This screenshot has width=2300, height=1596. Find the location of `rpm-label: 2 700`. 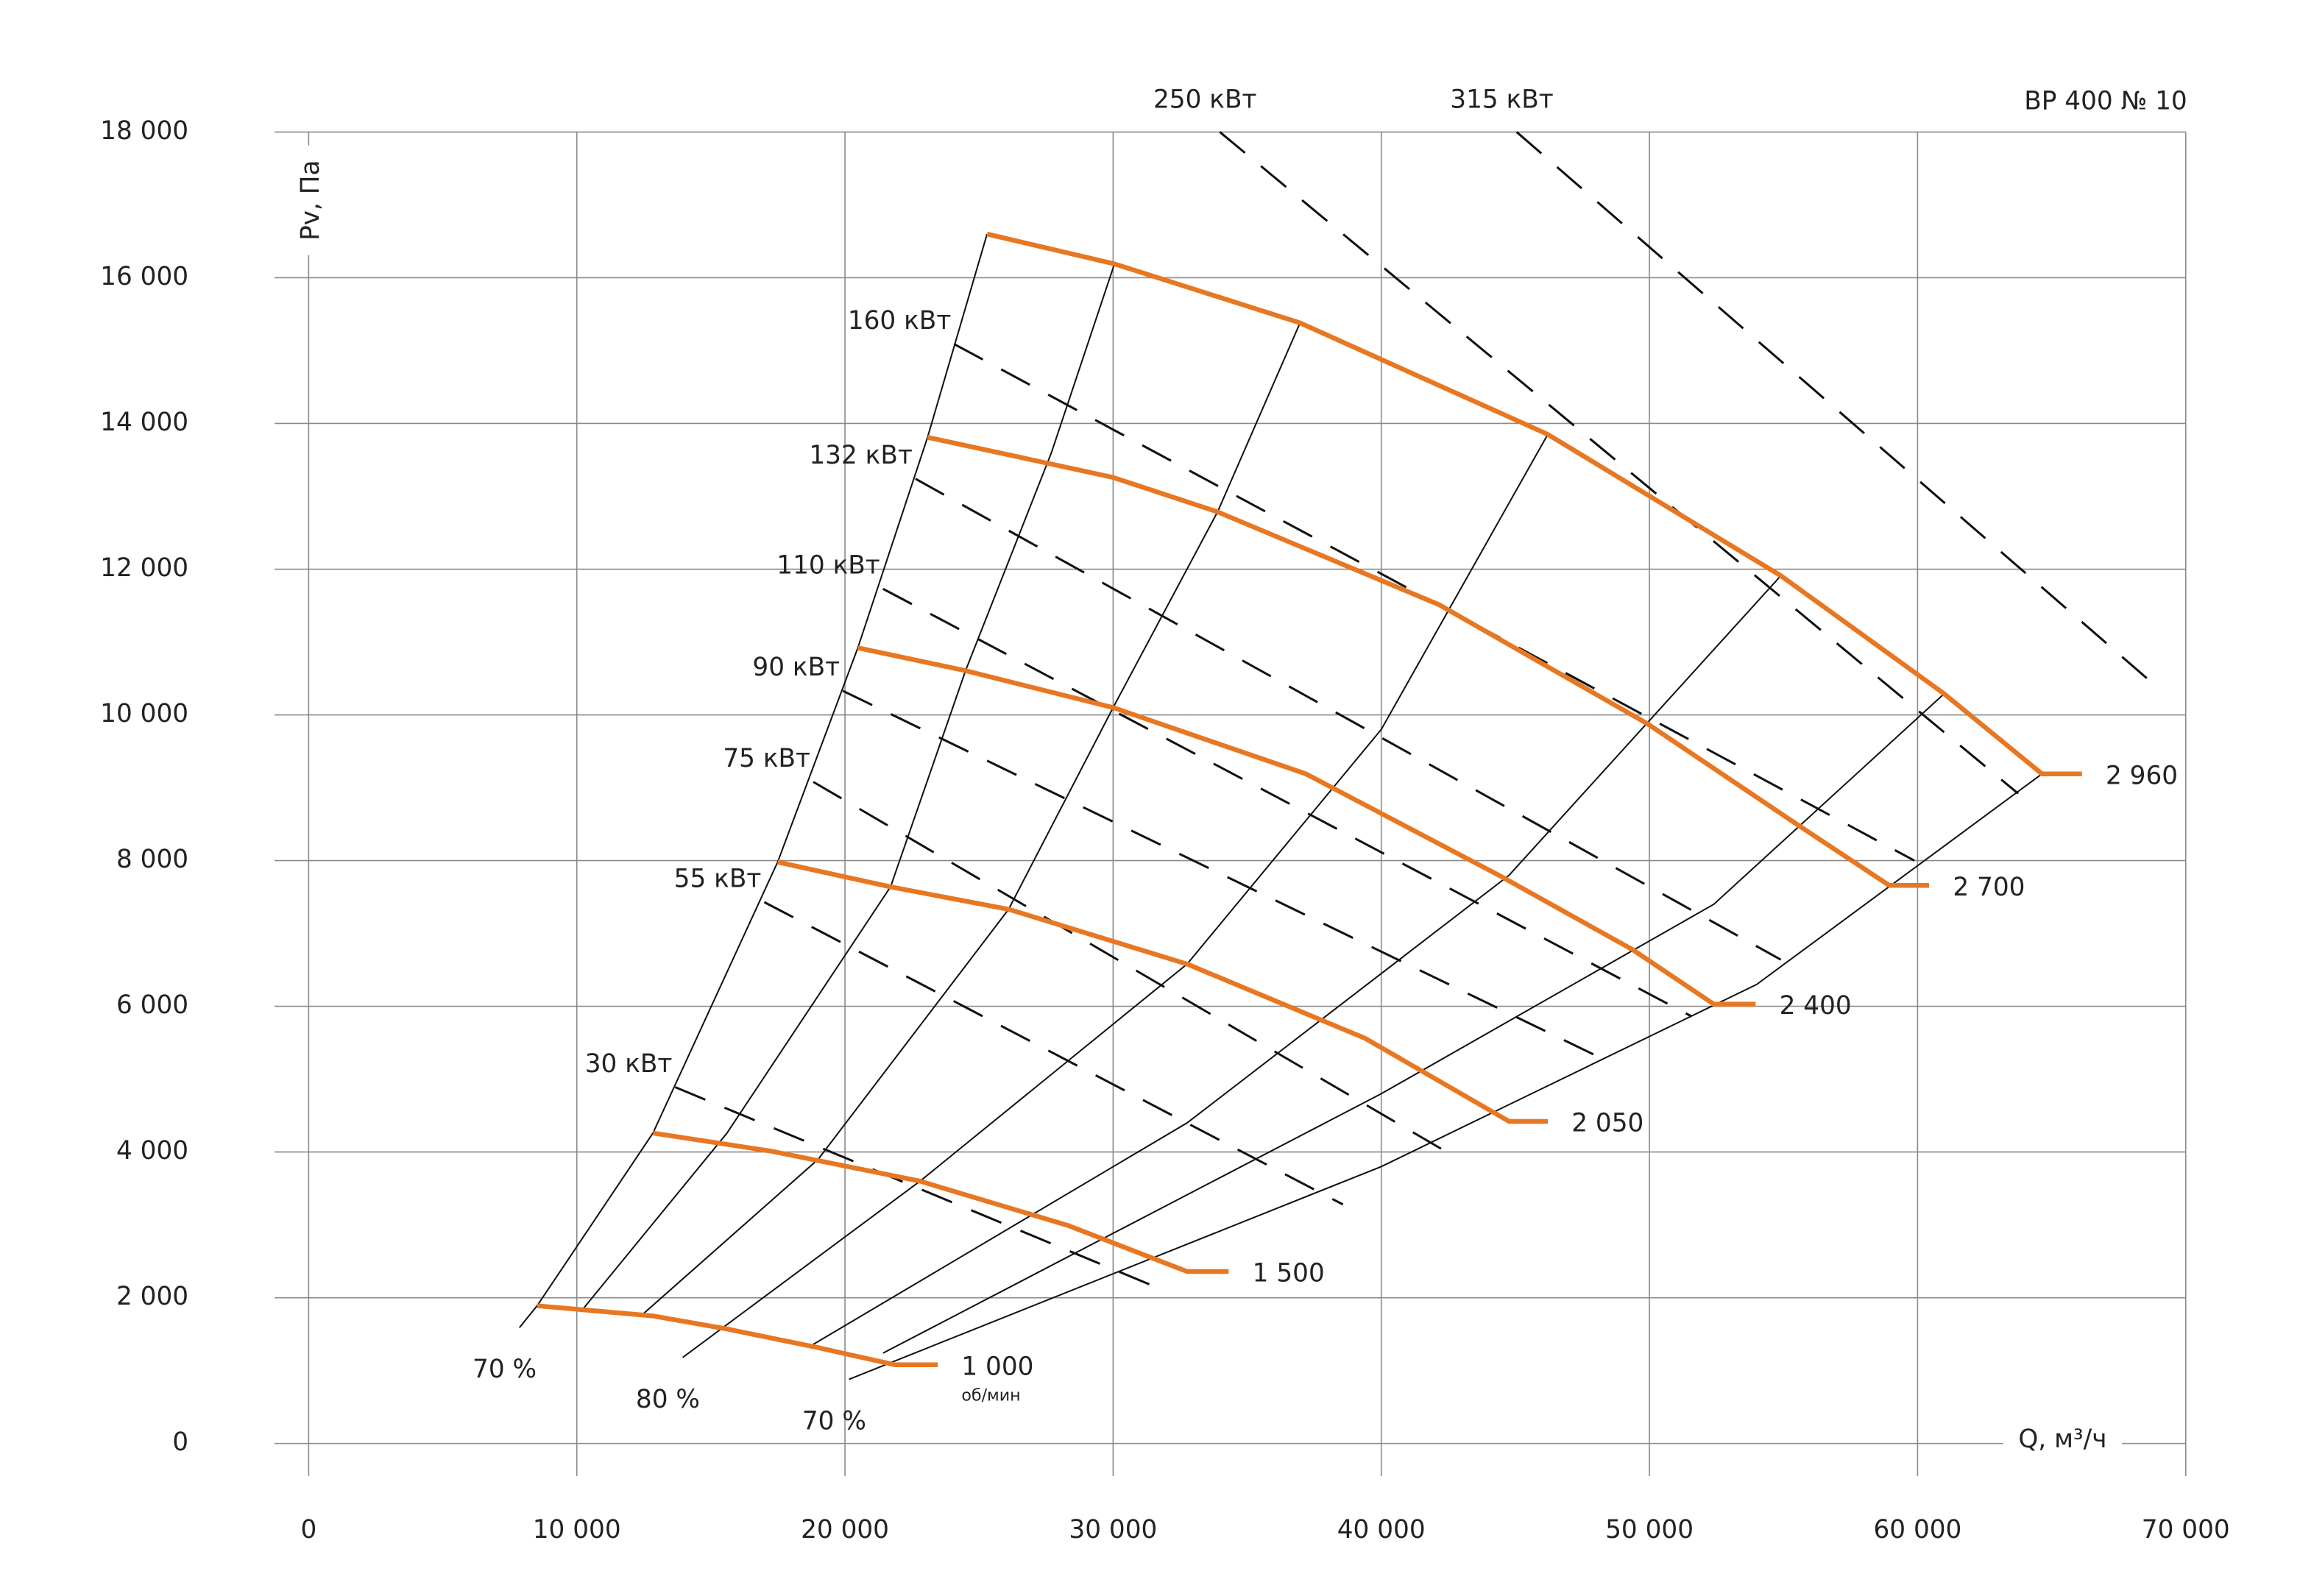

rpm-label: 2 700 is located at coordinates (1989, 888).